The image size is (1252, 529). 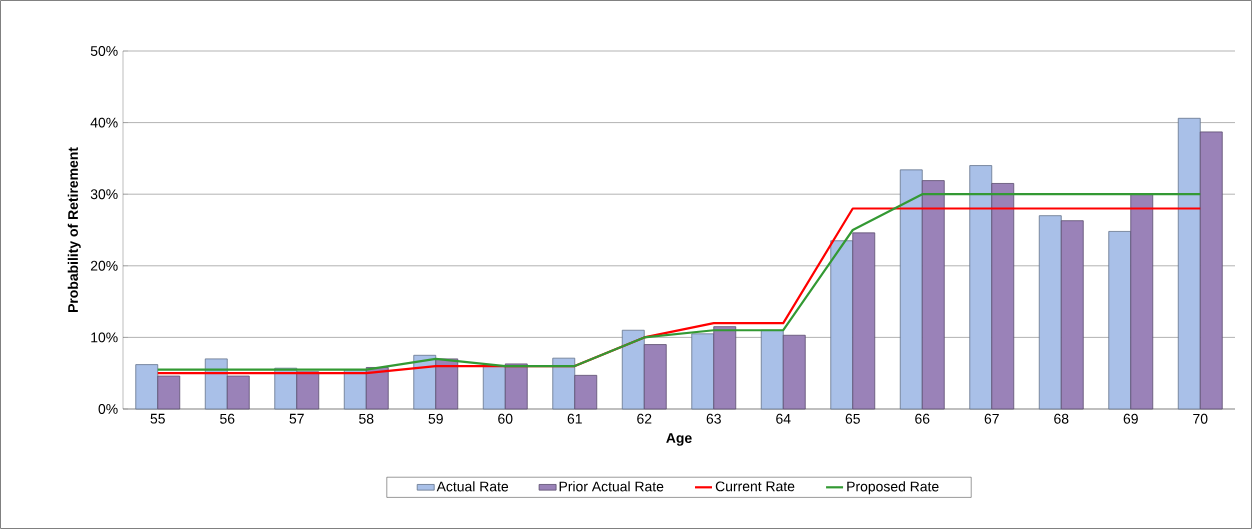 What do you see at coordinates (1130, 418) in the screenshot?
I see `x-tick-label: 69` at bounding box center [1130, 418].